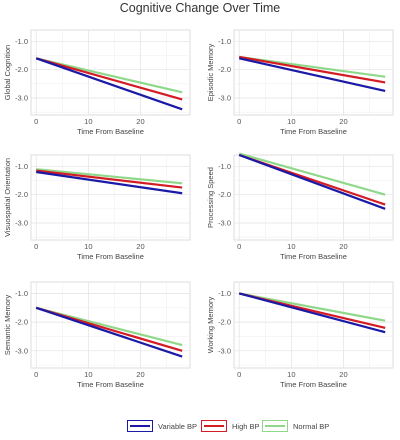 The width and height of the screenshot is (400, 440). I want to click on legend-swatch-variable-bp, so click(140, 426).